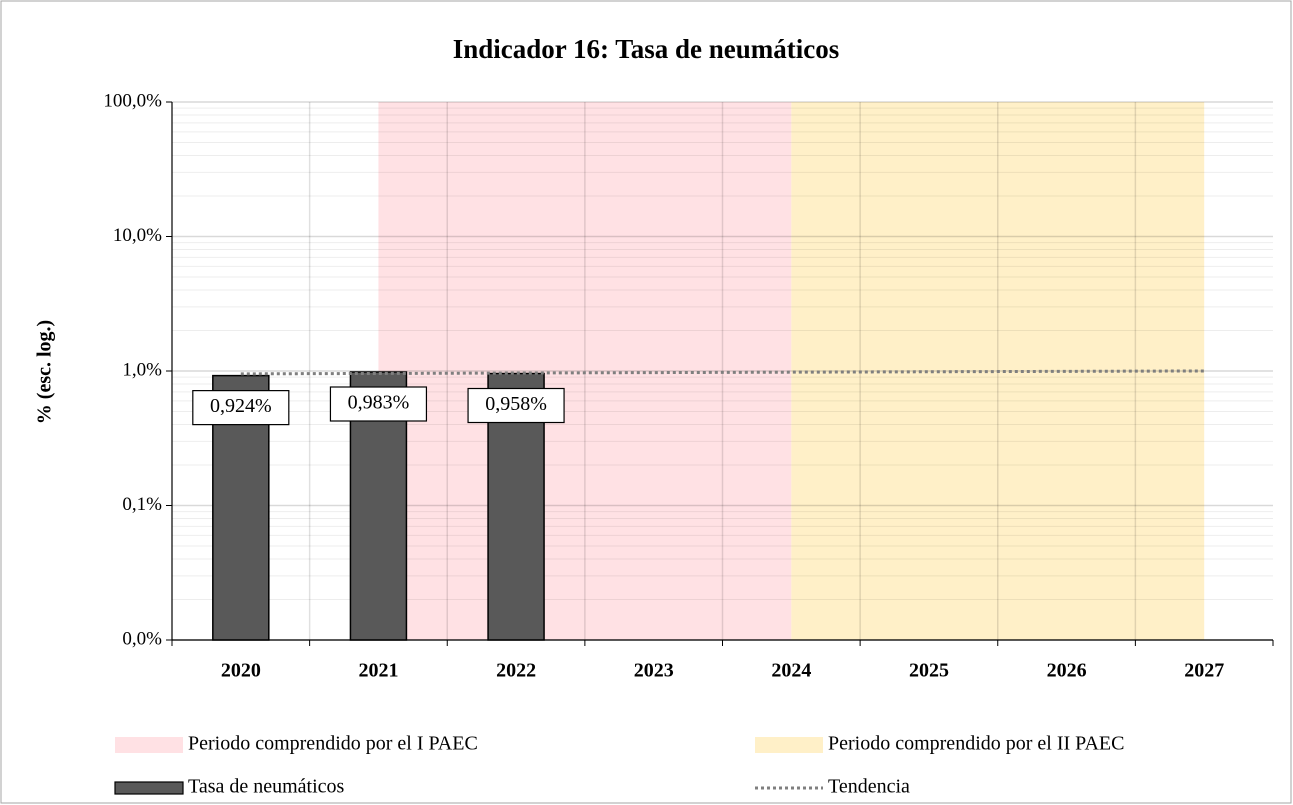  I want to click on data-label: 0,983%, so click(379, 403).